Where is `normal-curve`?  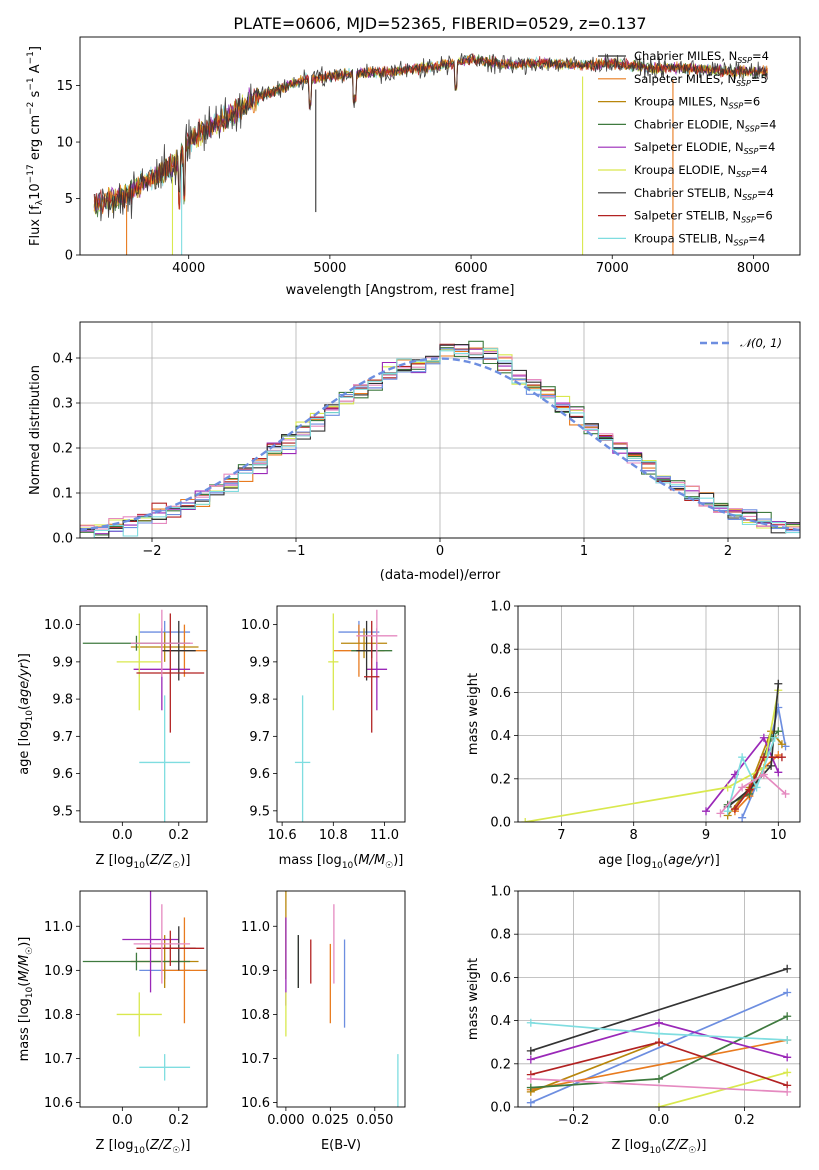 normal-curve is located at coordinates (440, 444).